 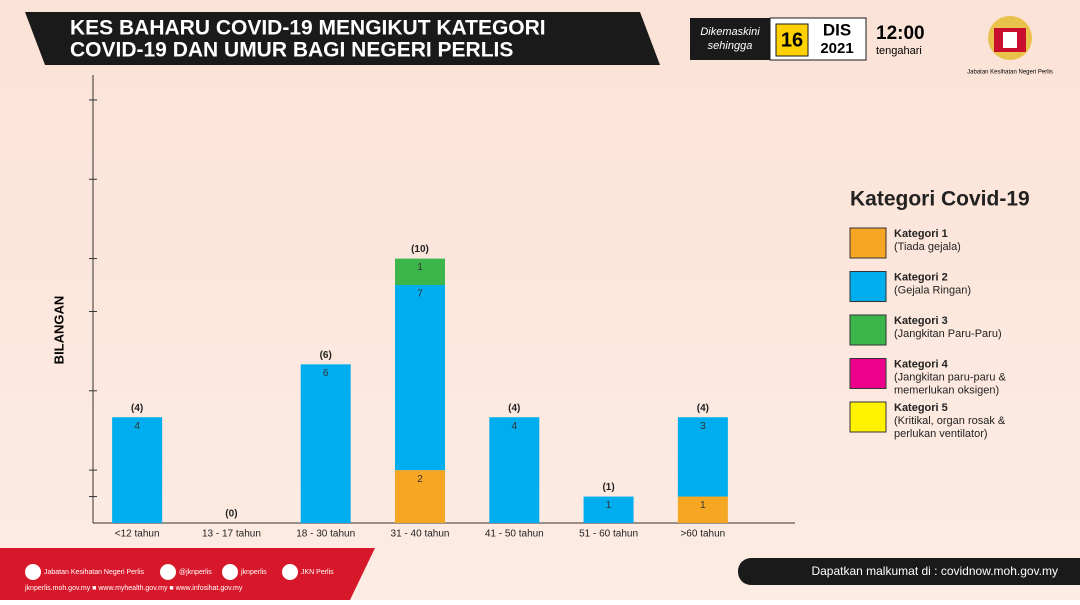 What do you see at coordinates (231, 534) in the screenshot?
I see `x-tick-label: 13 - 17 tahun` at bounding box center [231, 534].